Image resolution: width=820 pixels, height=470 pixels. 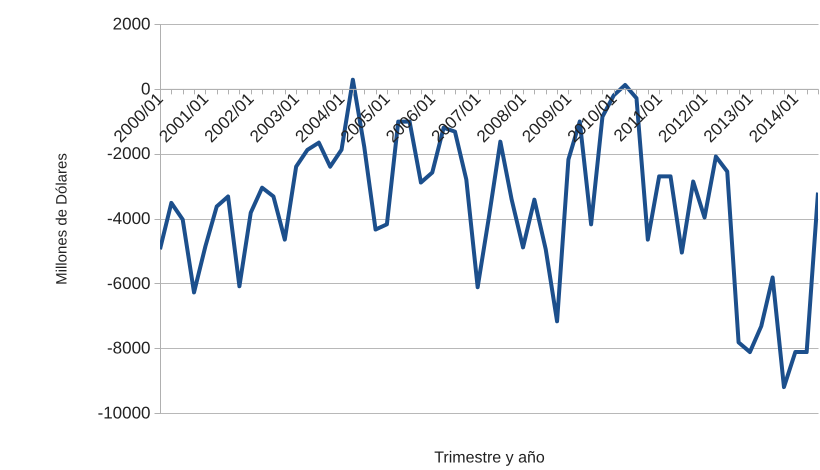 I want to click on y-tick-label: -2000, so click(x=128, y=154).